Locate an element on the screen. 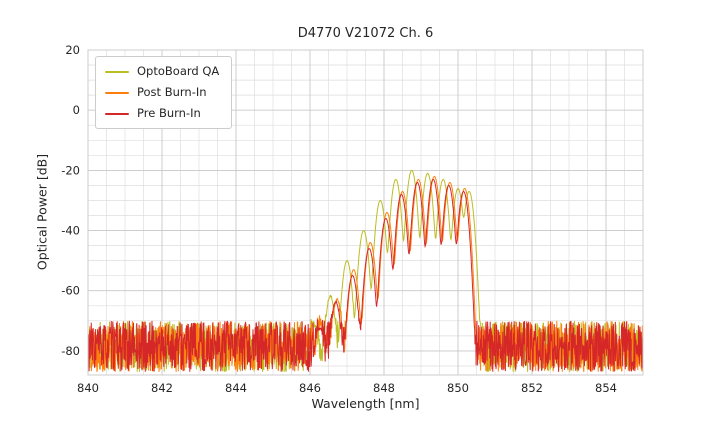 This screenshot has width=720, height=432. legend-swatch-pre-burn-in is located at coordinates (117, 113).